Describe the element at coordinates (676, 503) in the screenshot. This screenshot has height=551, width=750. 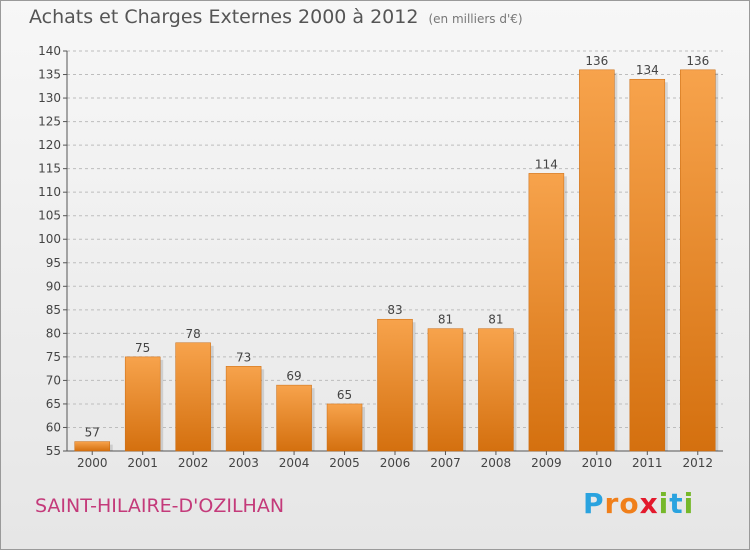
I see `logo-letter: t` at that location.